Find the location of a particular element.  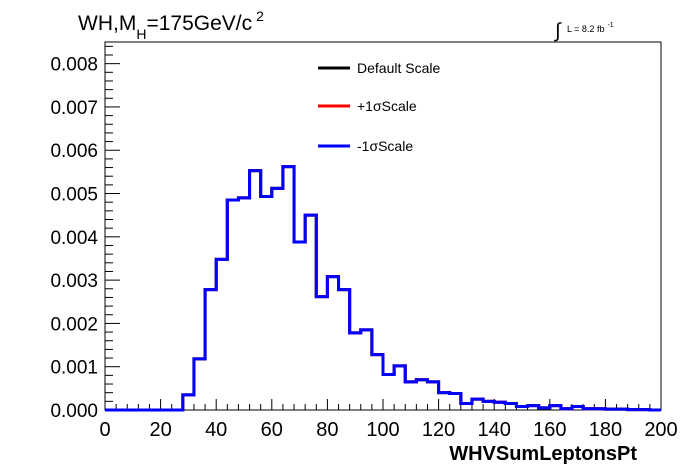

lumi-label: L = 8.2 fb -1 is located at coordinates (590, 28).